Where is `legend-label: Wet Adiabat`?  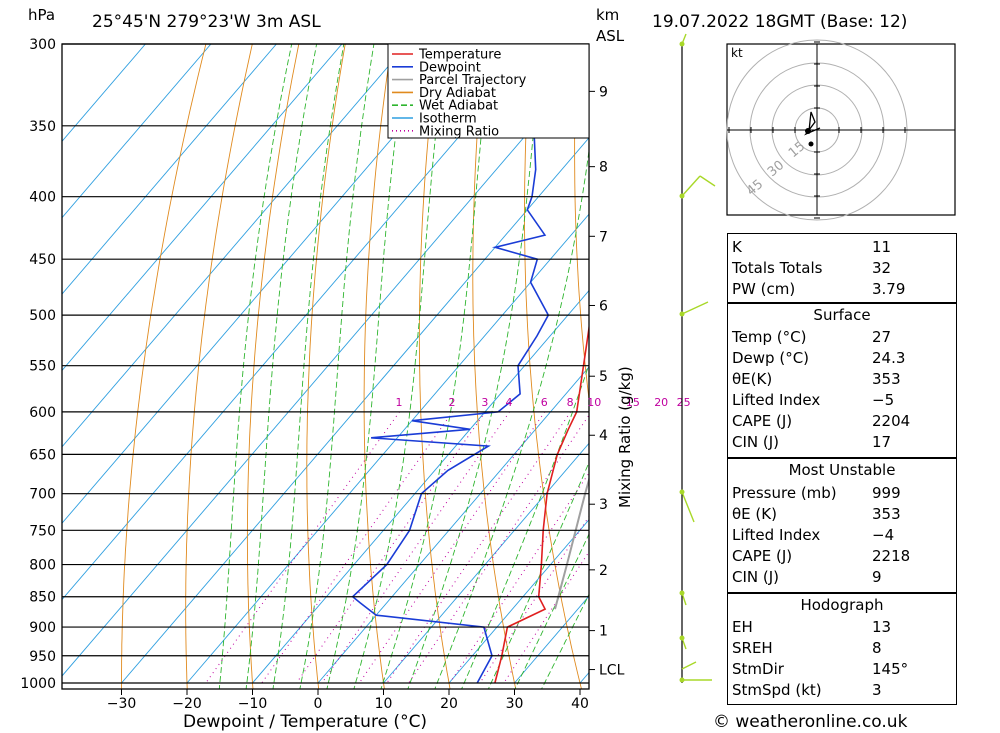 legend-label: Wet Adiabat is located at coordinates (458, 106).